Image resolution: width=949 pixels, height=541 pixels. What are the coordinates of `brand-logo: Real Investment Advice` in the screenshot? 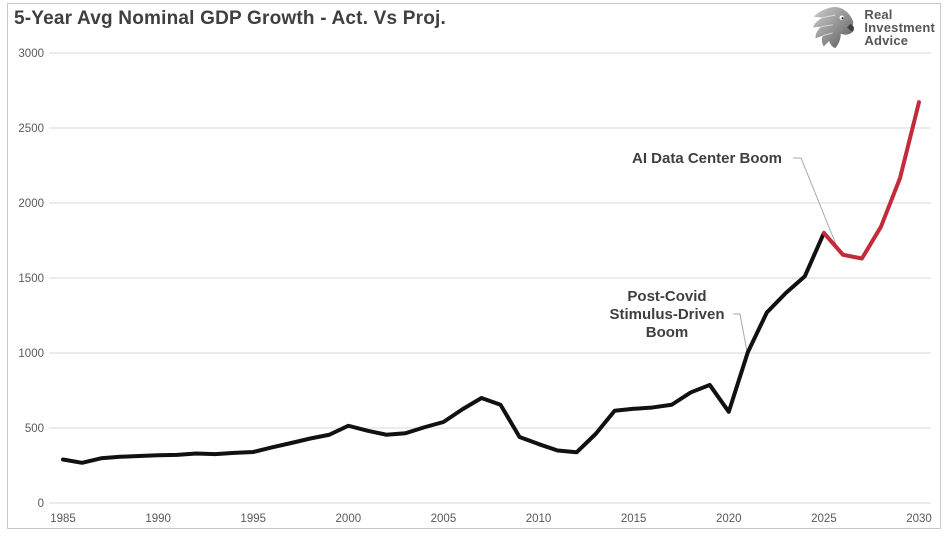 It's located at (873, 27).